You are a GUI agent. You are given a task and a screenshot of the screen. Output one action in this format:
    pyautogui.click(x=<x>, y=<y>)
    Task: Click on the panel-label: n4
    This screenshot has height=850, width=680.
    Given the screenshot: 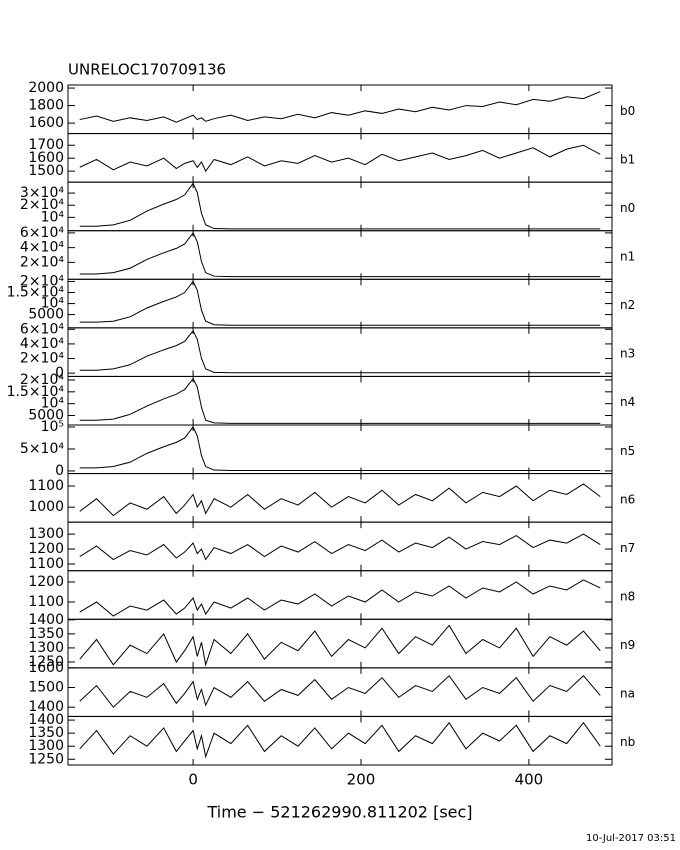 What is the action you would take?
    pyautogui.click(x=627, y=402)
    